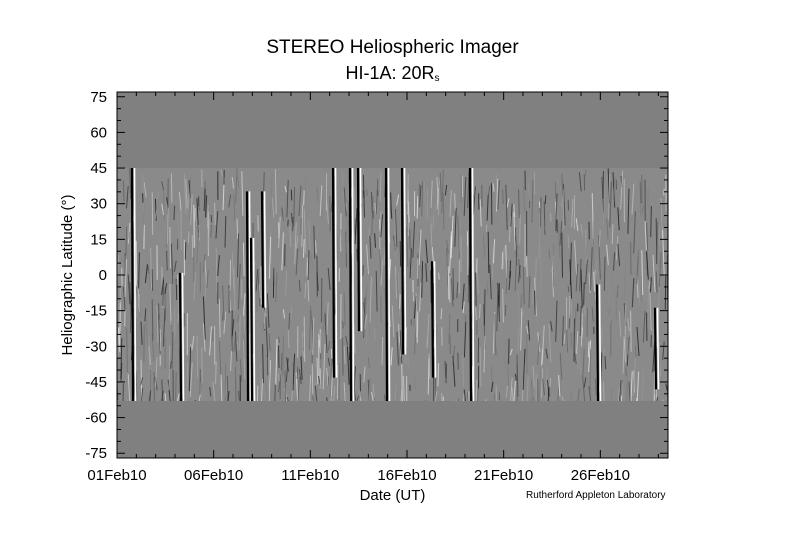  I want to click on y-tick-label: 75, so click(98, 97).